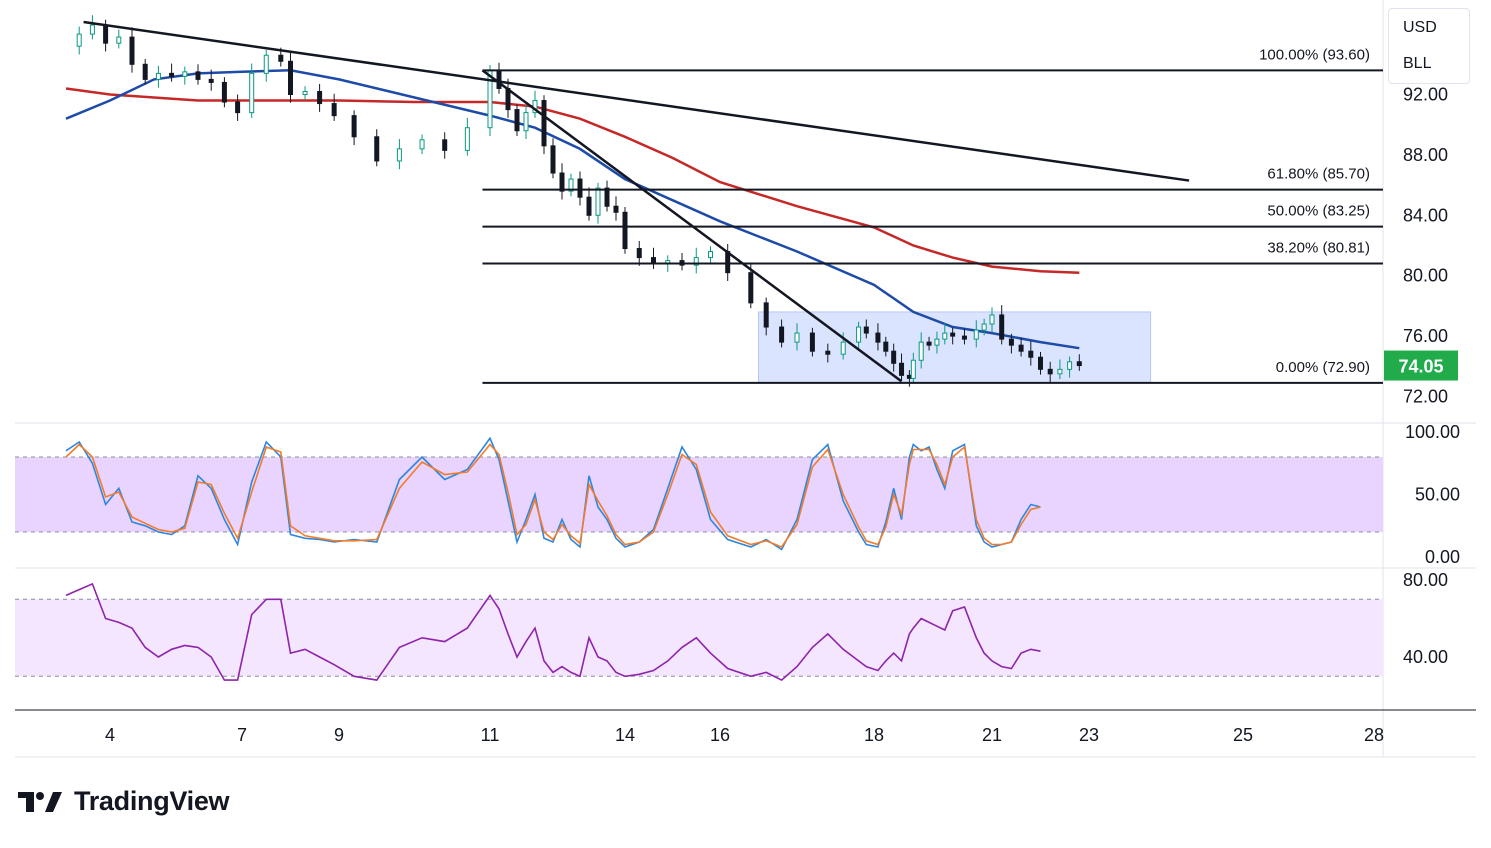  I want to click on stochastic-pane, so click(699, 493).